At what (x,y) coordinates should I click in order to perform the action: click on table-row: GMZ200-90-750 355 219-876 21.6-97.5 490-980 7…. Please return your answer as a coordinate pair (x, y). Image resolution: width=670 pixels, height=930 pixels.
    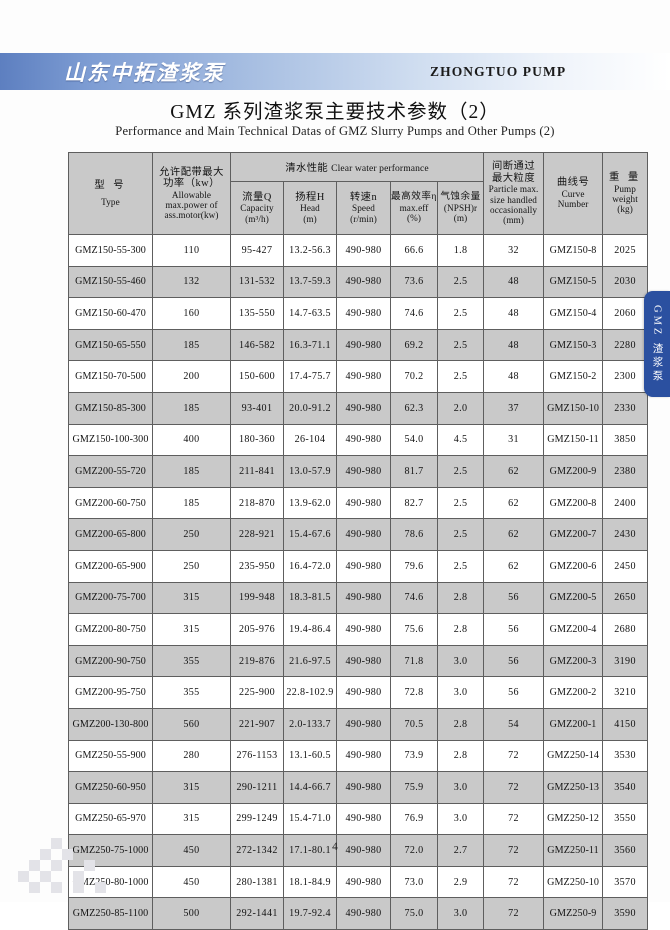
    Looking at the image, I should click on (358, 661).